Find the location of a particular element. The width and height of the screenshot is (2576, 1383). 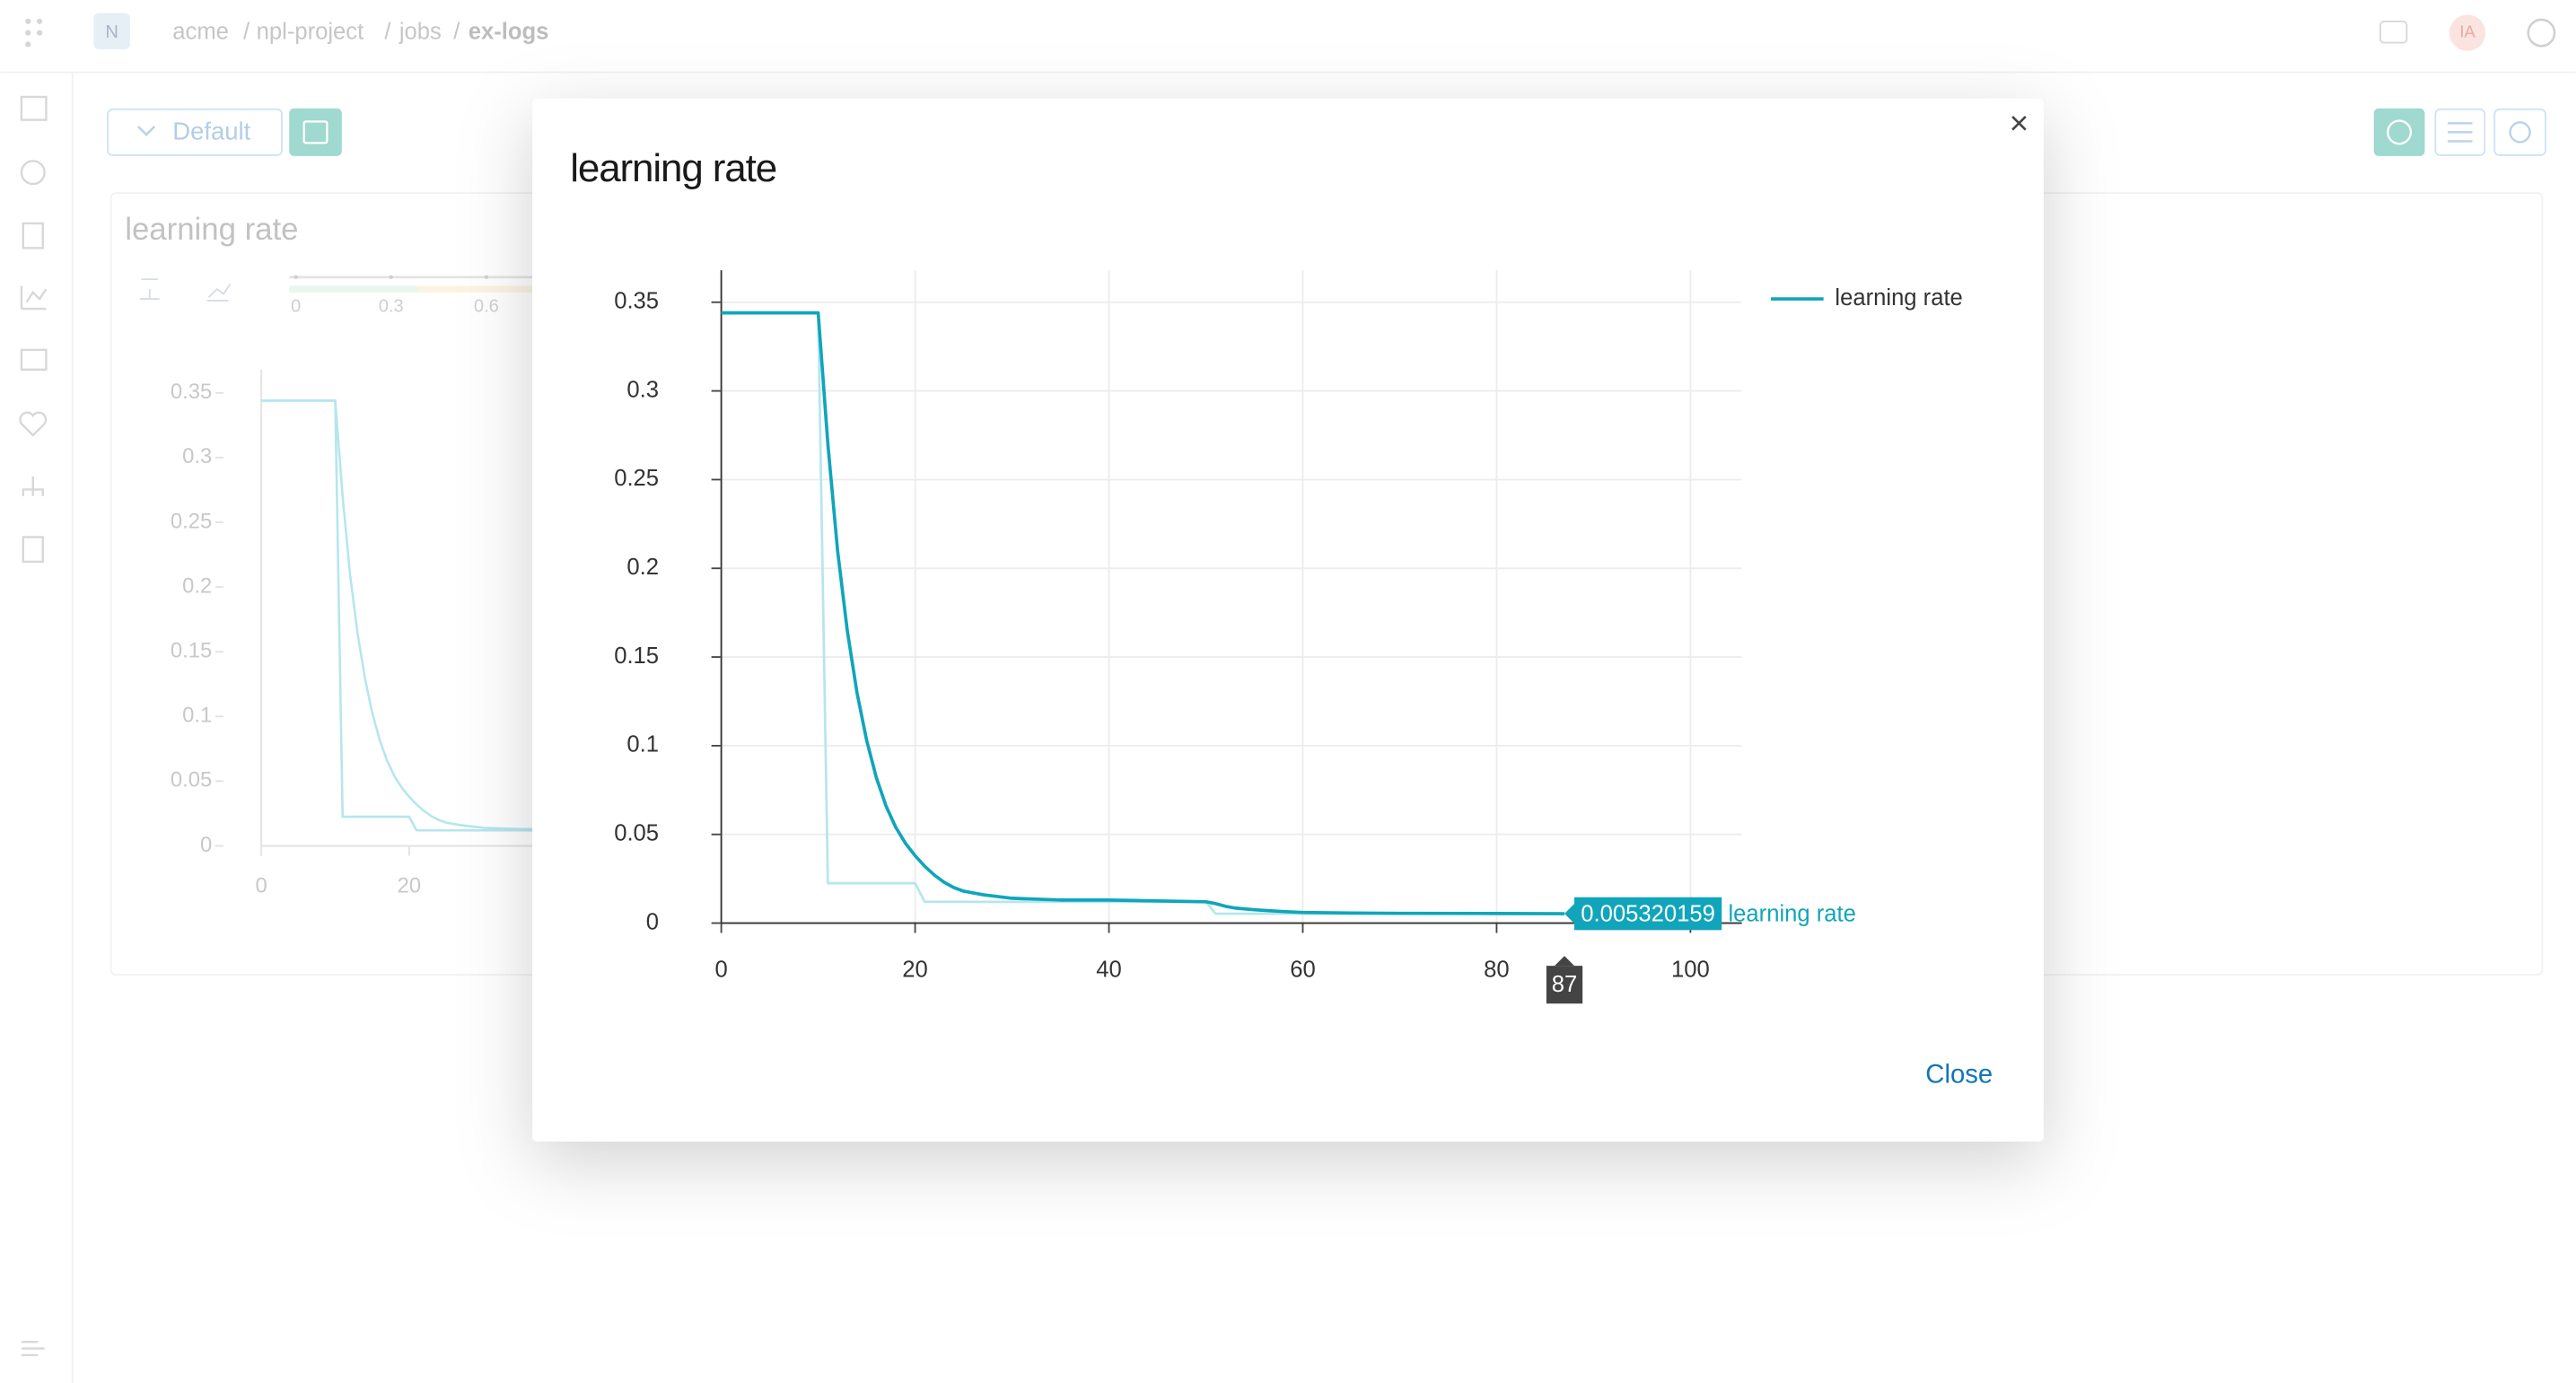

hover-x-pointer is located at coordinates (1564, 962).